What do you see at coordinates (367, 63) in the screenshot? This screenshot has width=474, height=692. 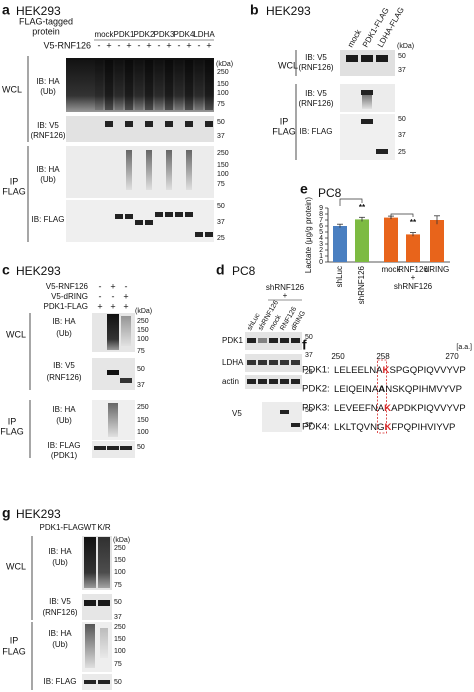 I see `blot` at bounding box center [367, 63].